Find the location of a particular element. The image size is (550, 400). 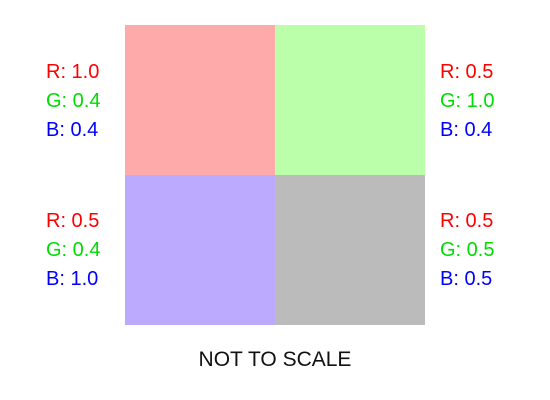

swatch-bottom-left is located at coordinates (200, 250).